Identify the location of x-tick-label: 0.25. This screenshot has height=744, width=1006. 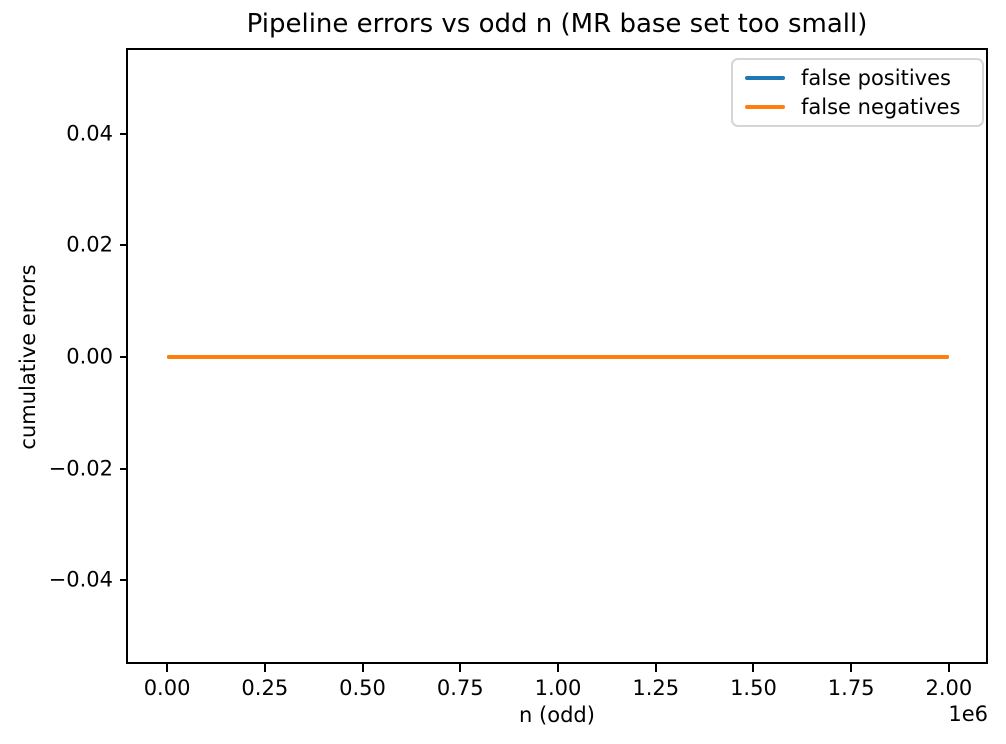
(265, 688).